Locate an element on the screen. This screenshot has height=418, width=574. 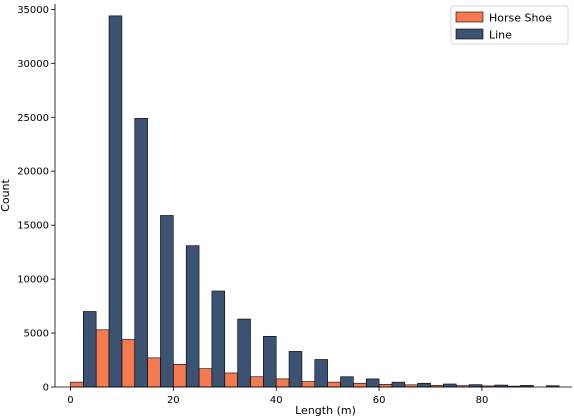
y-tick-label: 25000 is located at coordinates (33, 118).